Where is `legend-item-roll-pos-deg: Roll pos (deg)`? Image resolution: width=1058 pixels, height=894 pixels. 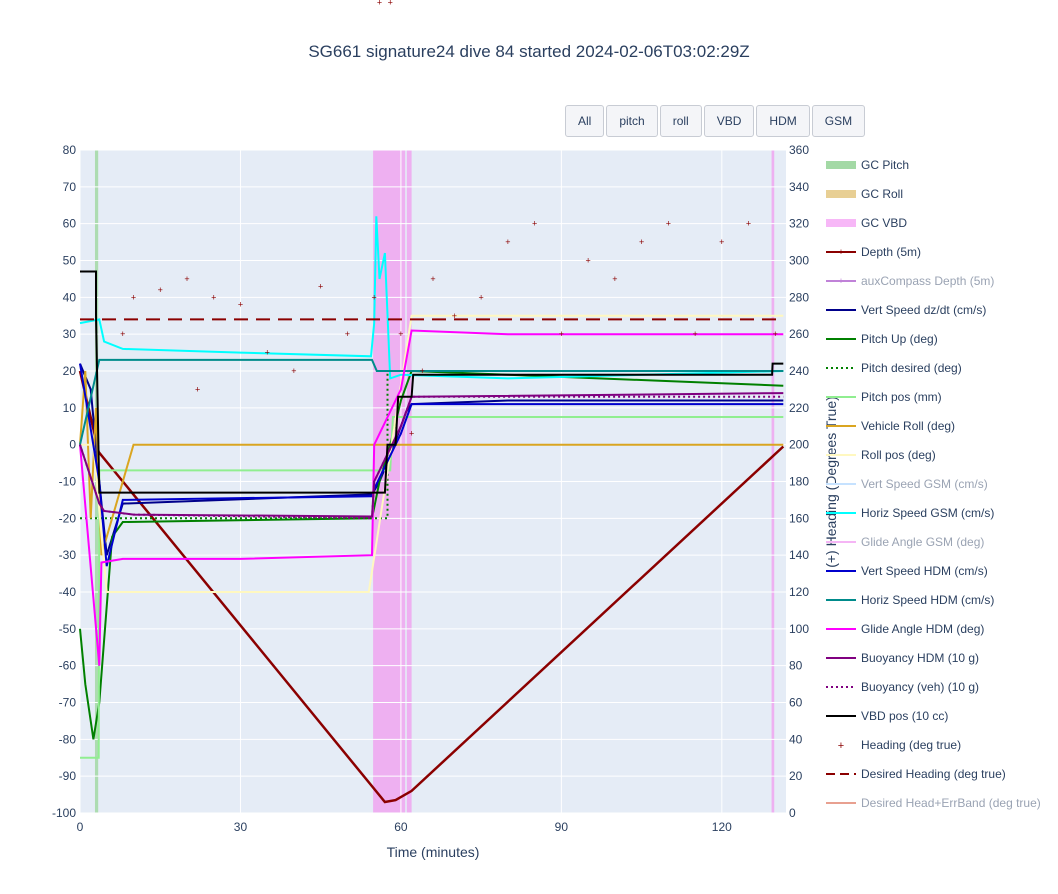 legend-item-roll-pos-deg: Roll pos (deg) is located at coordinates (933, 454).